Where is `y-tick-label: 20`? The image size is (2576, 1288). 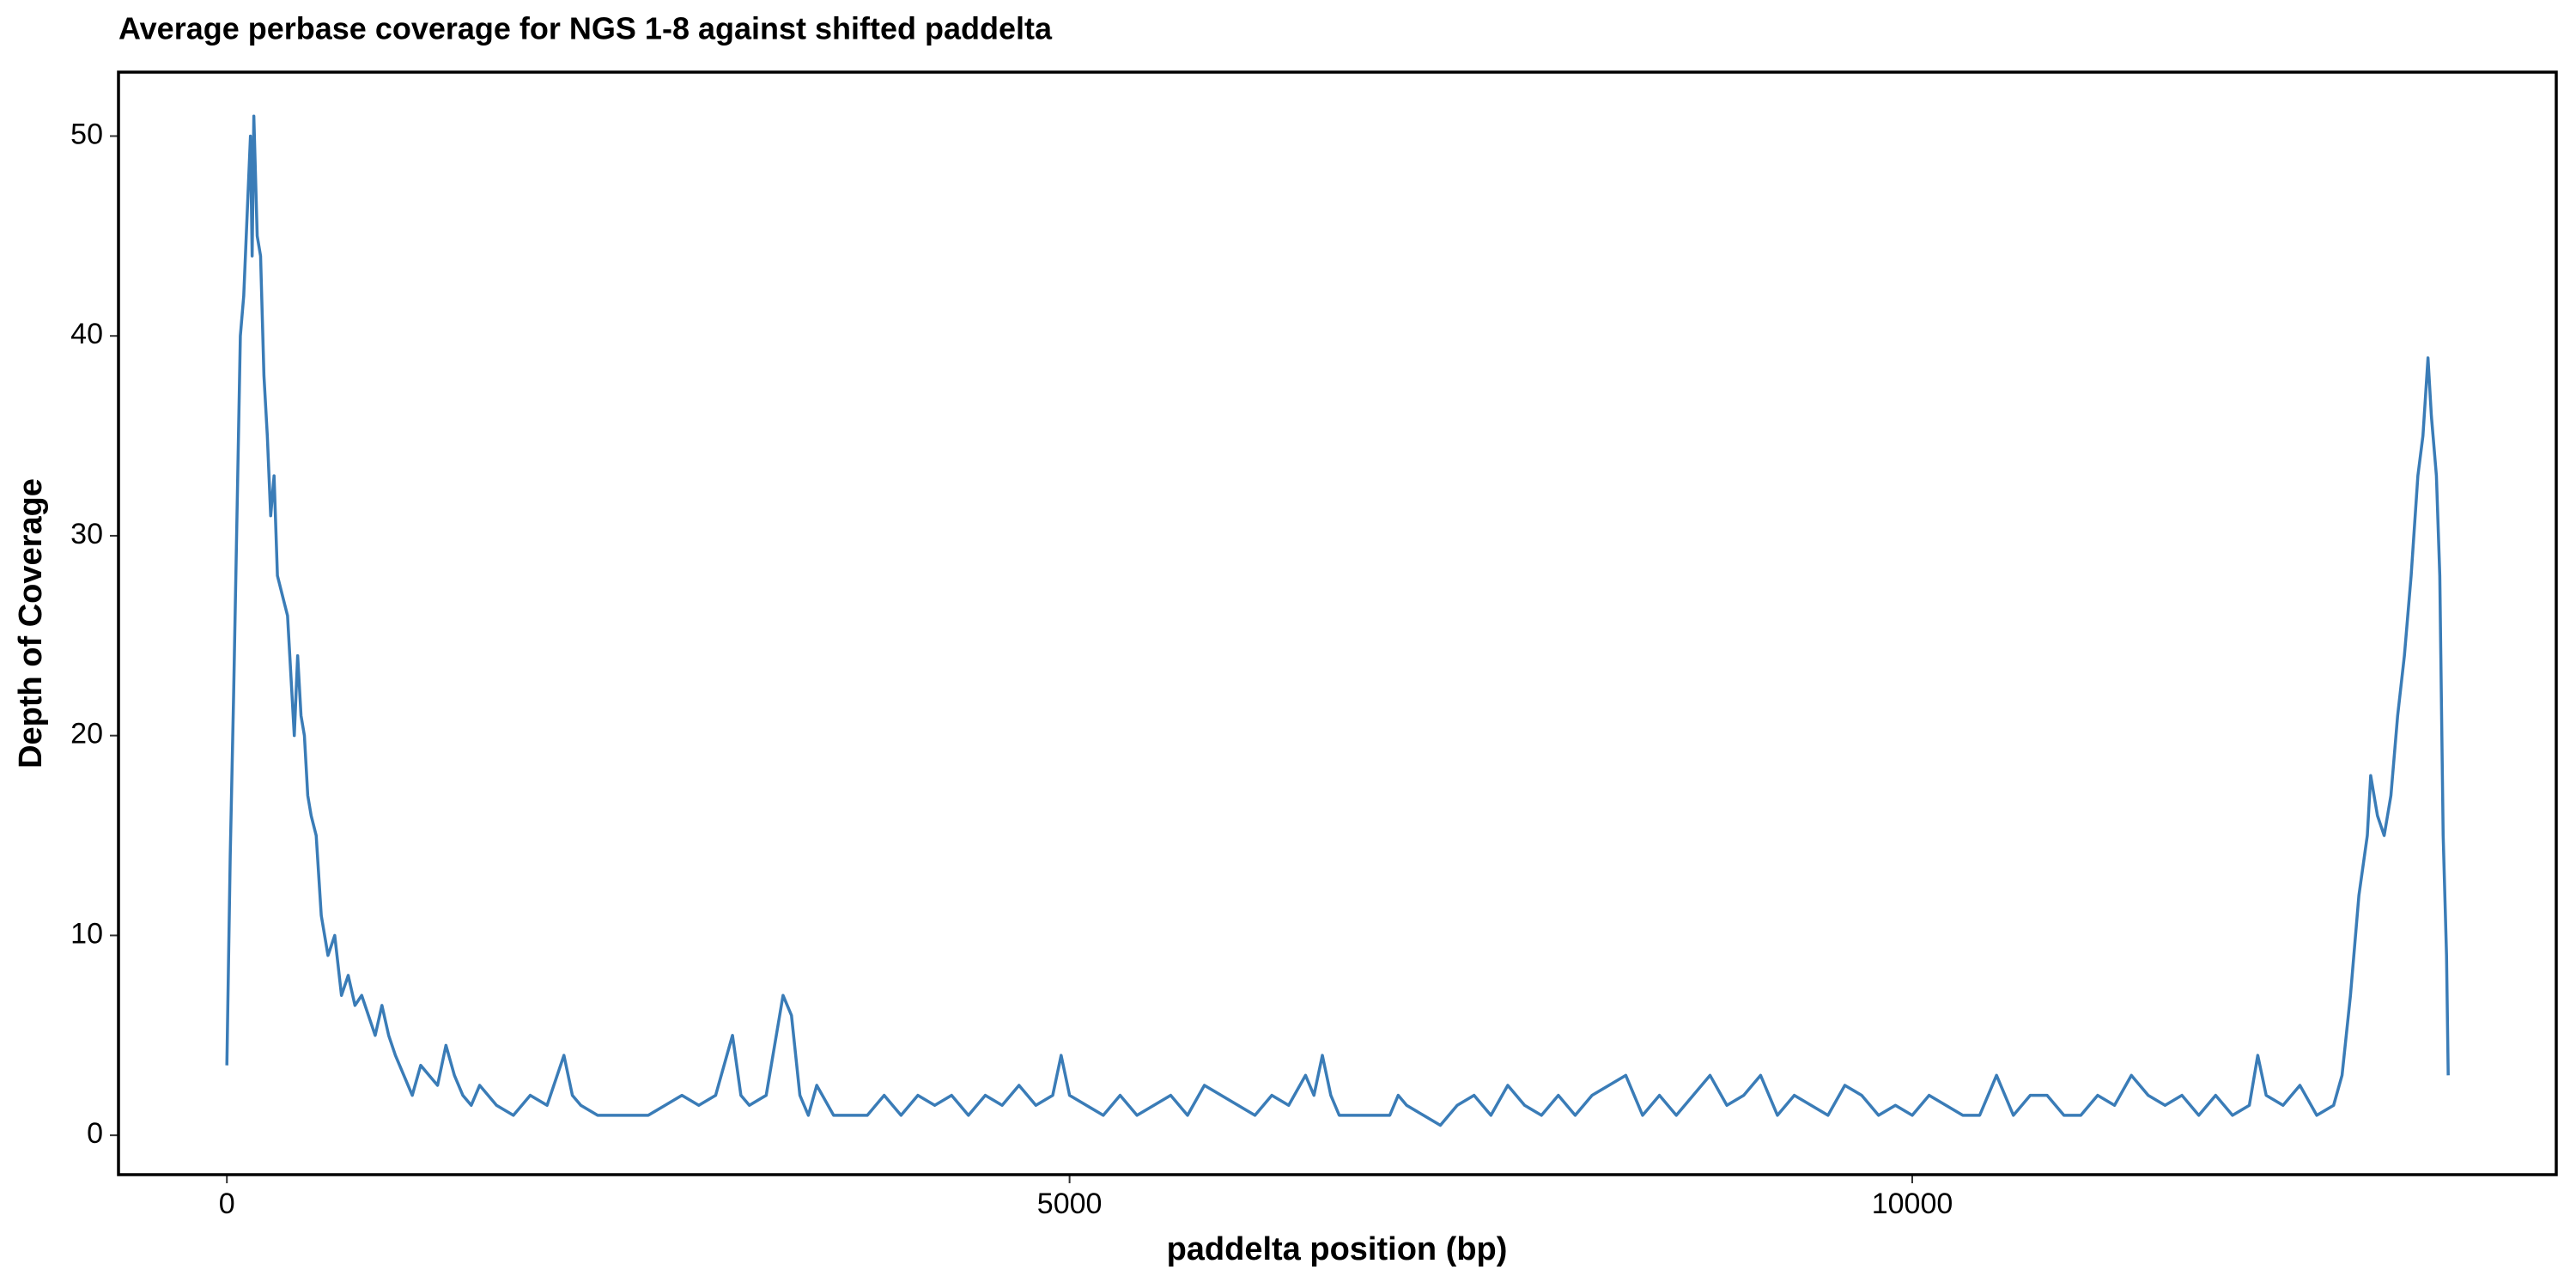 y-tick-label: 20 is located at coordinates (86, 734).